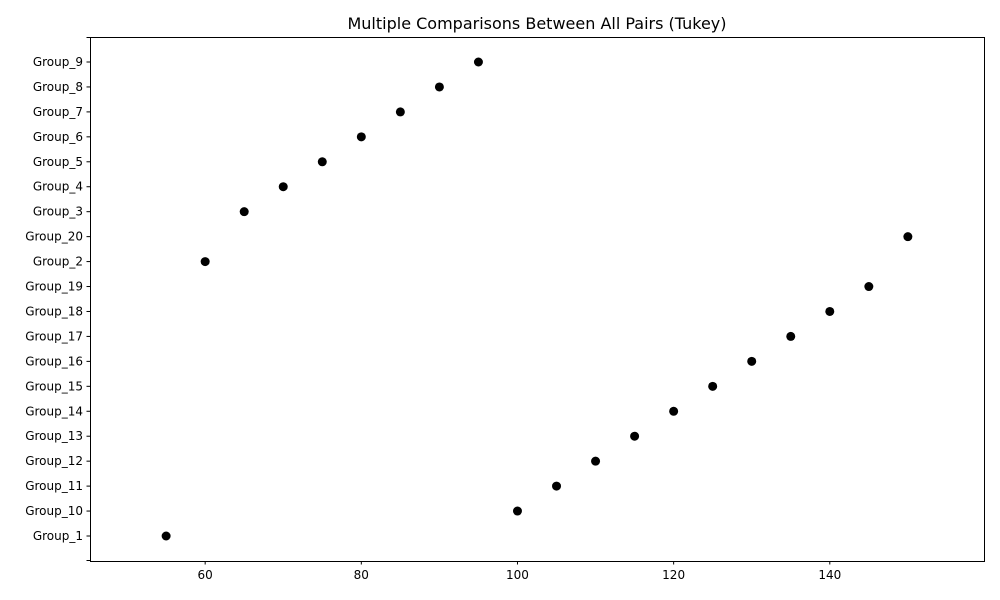  What do you see at coordinates (58, 62) in the screenshot?
I see `y-tick-label: Group_9` at bounding box center [58, 62].